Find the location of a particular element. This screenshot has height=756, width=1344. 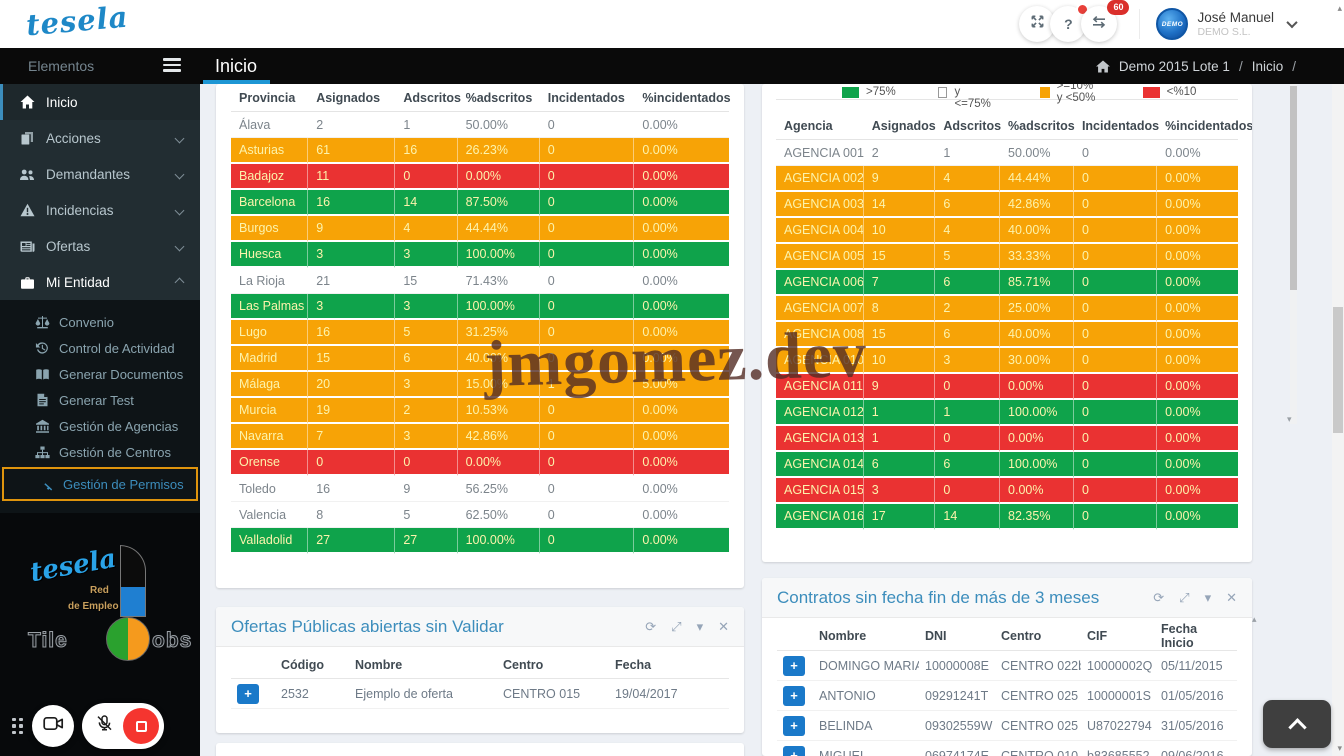

stop-icon is located at coordinates (141, 726).